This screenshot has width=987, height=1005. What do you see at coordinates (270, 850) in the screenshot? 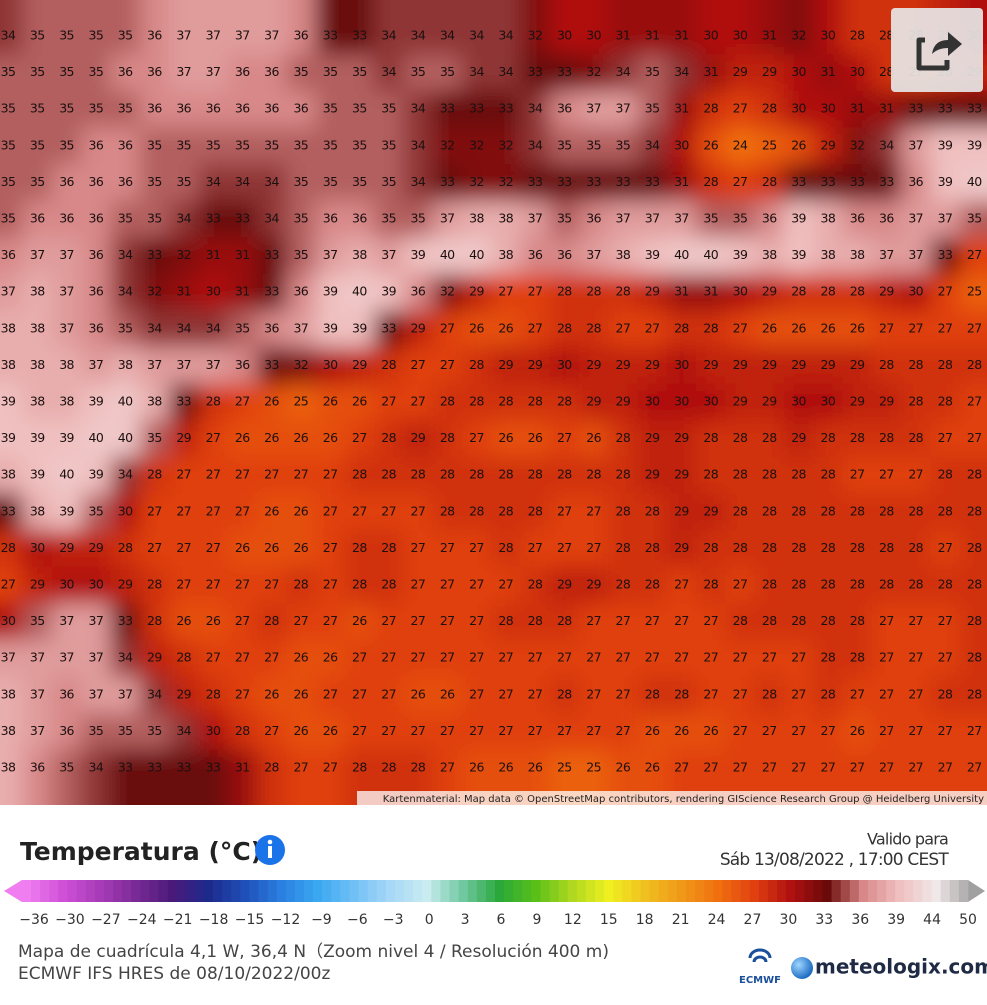
I see `info-icon` at bounding box center [270, 850].